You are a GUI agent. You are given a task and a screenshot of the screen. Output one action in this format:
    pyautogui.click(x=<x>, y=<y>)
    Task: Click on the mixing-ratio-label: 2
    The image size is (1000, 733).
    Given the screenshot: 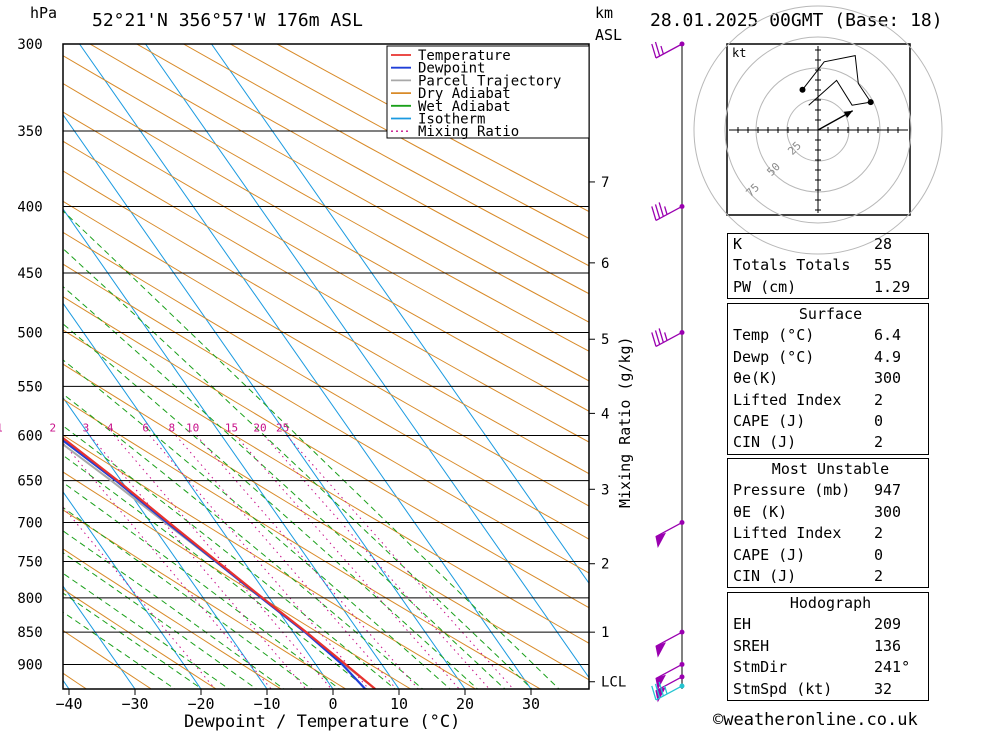 What is the action you would take?
    pyautogui.click(x=52, y=427)
    